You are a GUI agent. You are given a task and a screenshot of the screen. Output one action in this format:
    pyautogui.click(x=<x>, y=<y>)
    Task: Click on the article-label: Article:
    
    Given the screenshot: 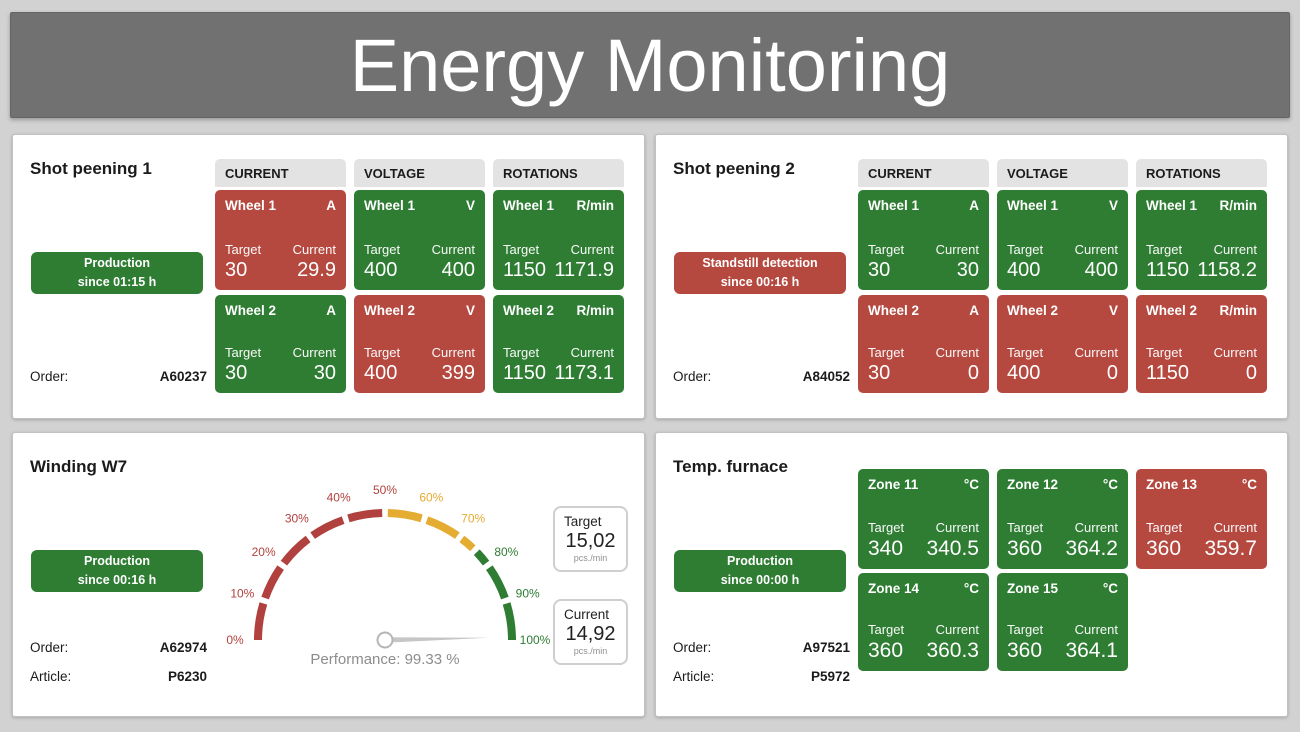 What is the action you would take?
    pyautogui.click(x=51, y=676)
    